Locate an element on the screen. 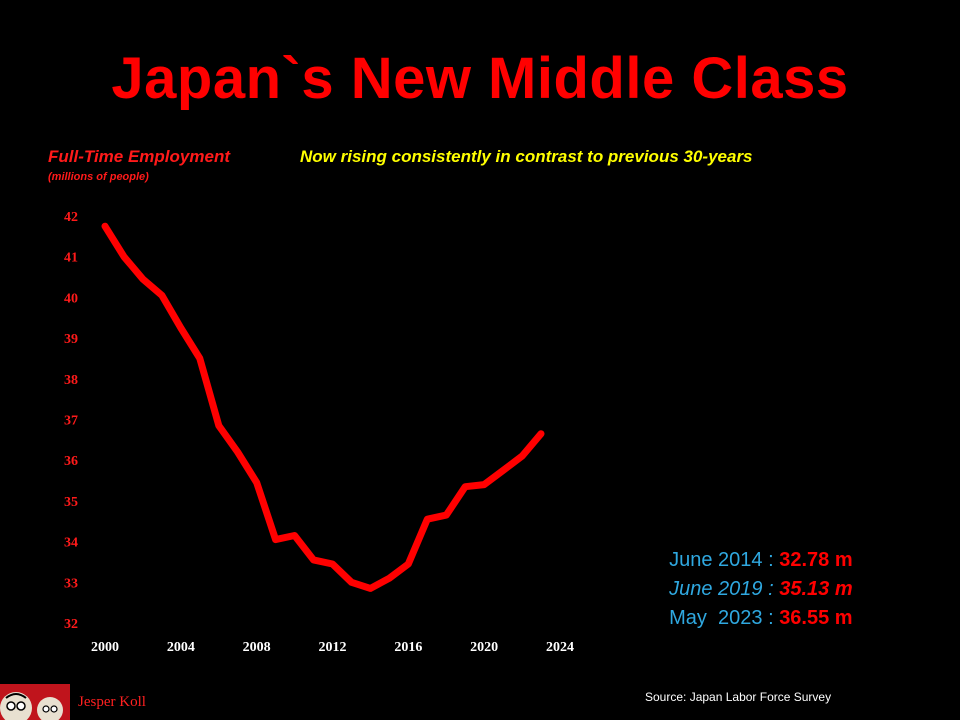  daruma-logo is located at coordinates (35, 702).